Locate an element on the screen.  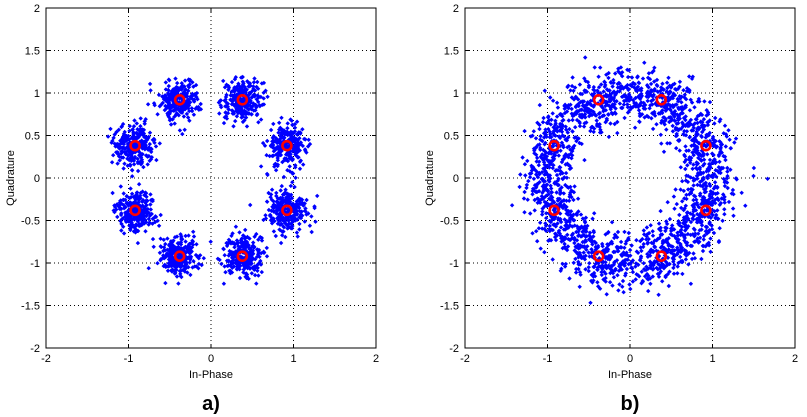
scatter-samples is located at coordinates (212, 180).